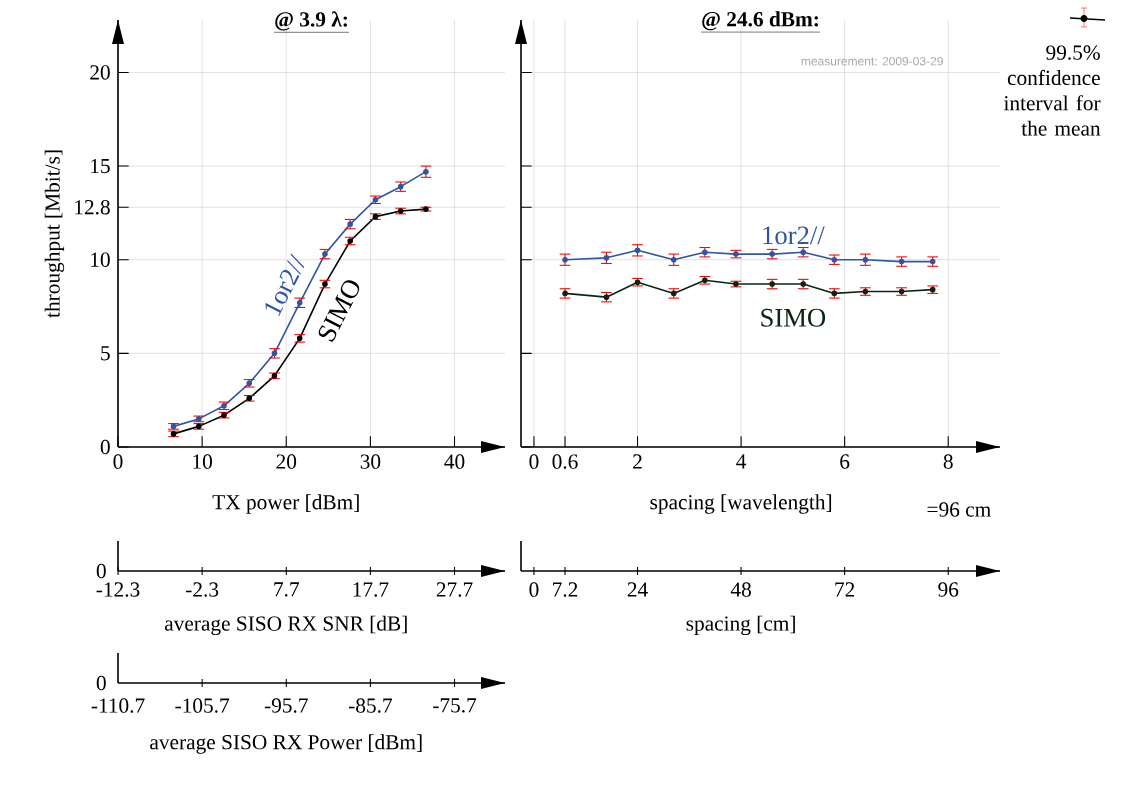  I want to click on x2-tick-label: 48, so click(740, 589).